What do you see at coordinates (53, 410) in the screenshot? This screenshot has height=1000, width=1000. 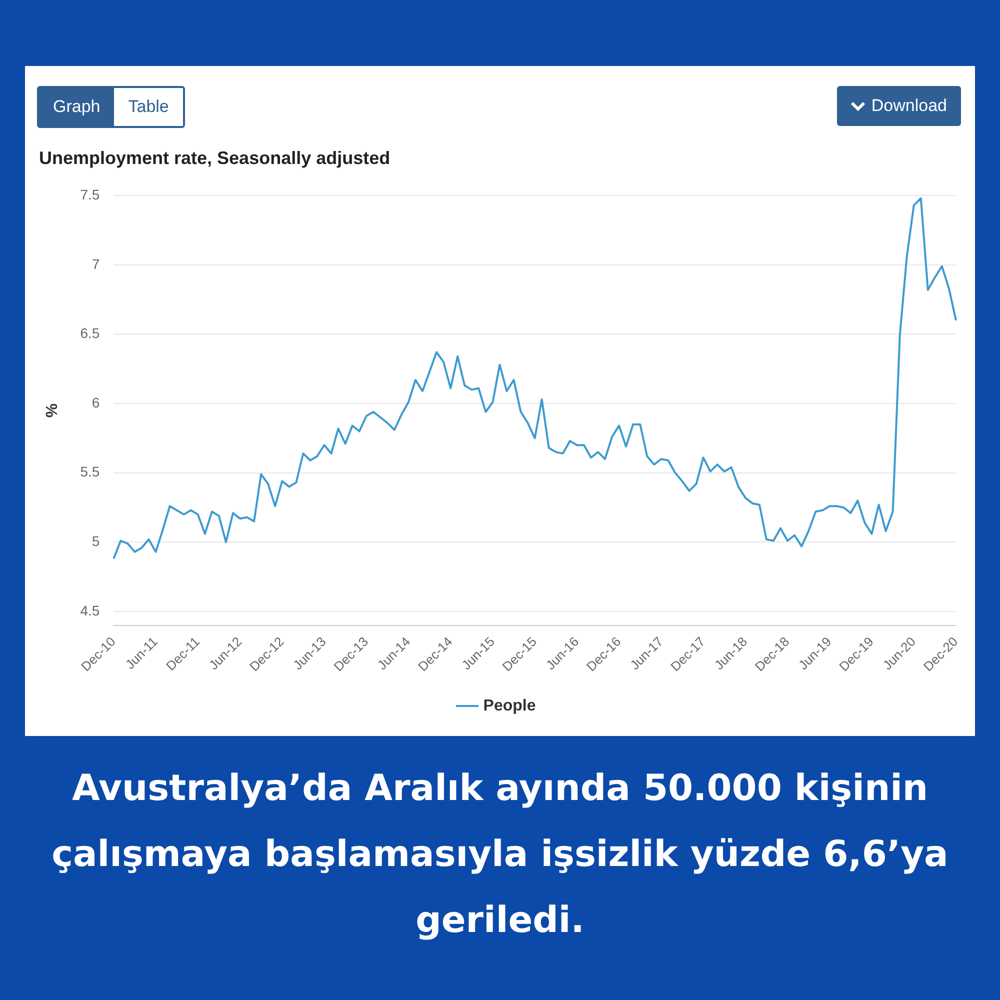 I see `y-axis-title: %` at bounding box center [53, 410].